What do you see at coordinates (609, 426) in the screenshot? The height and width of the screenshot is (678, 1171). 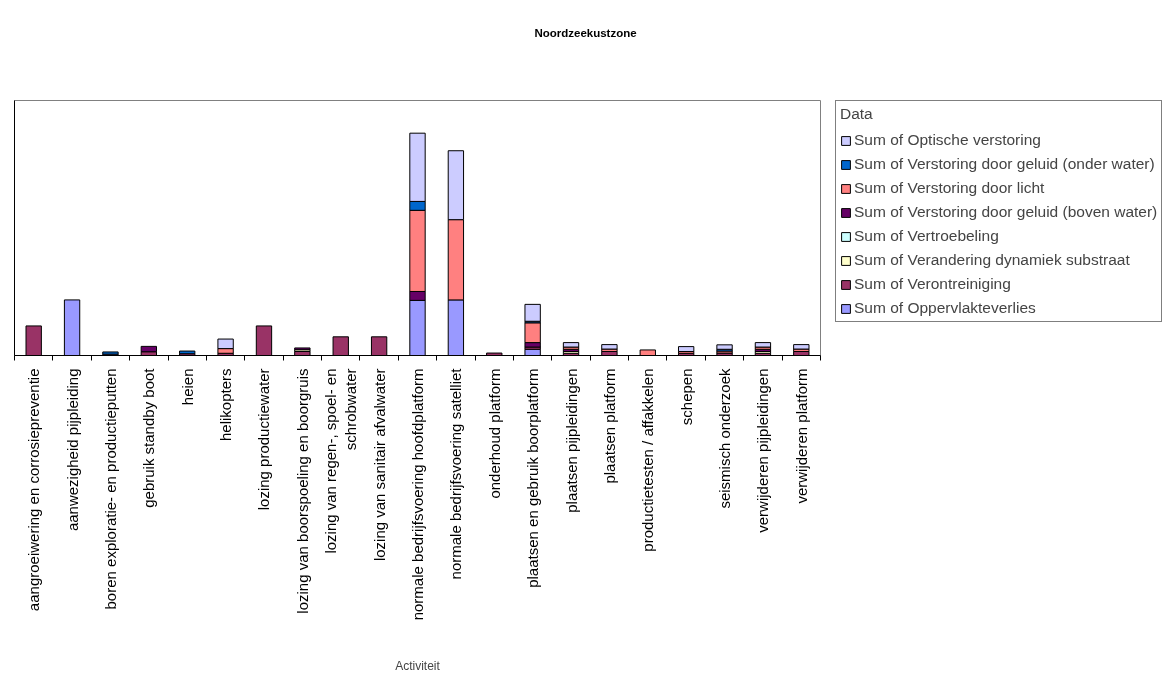 I see `x-tick-label: plaatsen platform` at bounding box center [609, 426].